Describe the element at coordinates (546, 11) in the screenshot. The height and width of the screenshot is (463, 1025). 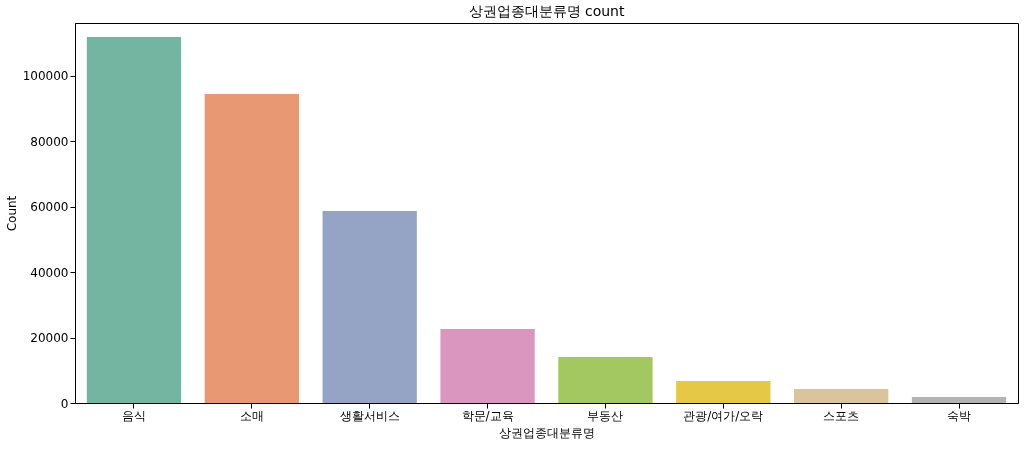
I see `chart-title: 상권업종대분류명 count` at that location.